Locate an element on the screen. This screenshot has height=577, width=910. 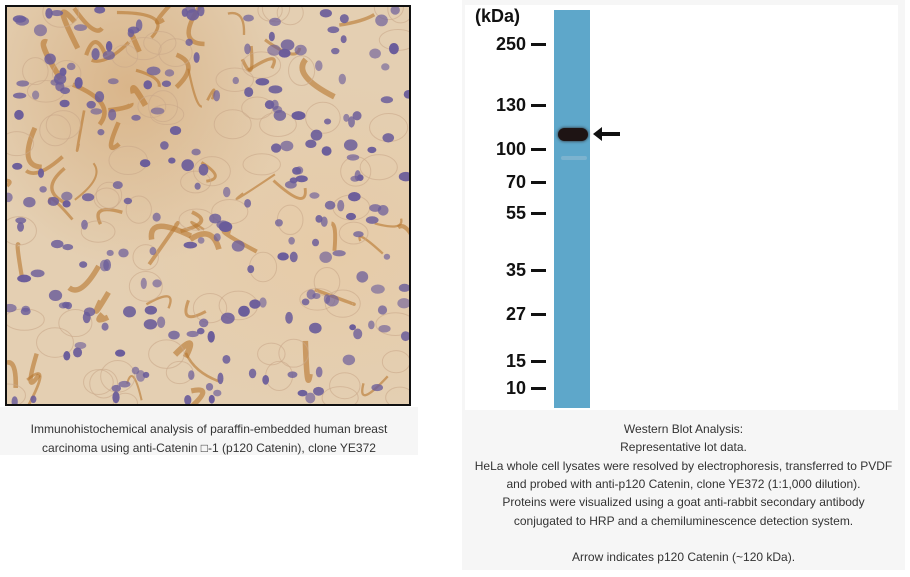
marker-label: 55 is located at coordinates (515, 213).